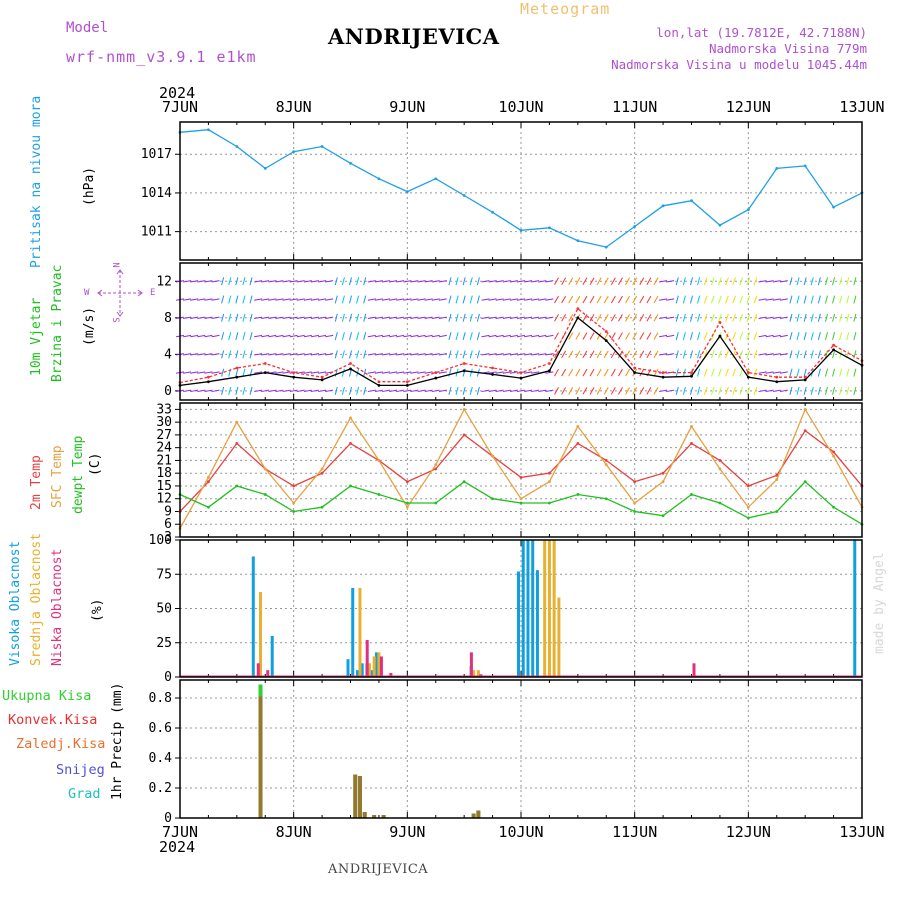  I want to click on year-bottom: 2024, so click(177, 847).